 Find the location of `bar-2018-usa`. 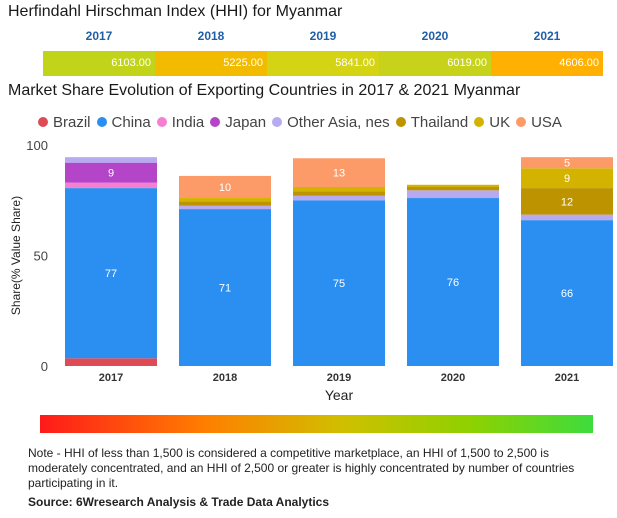

bar-2018-usa is located at coordinates (225, 187).